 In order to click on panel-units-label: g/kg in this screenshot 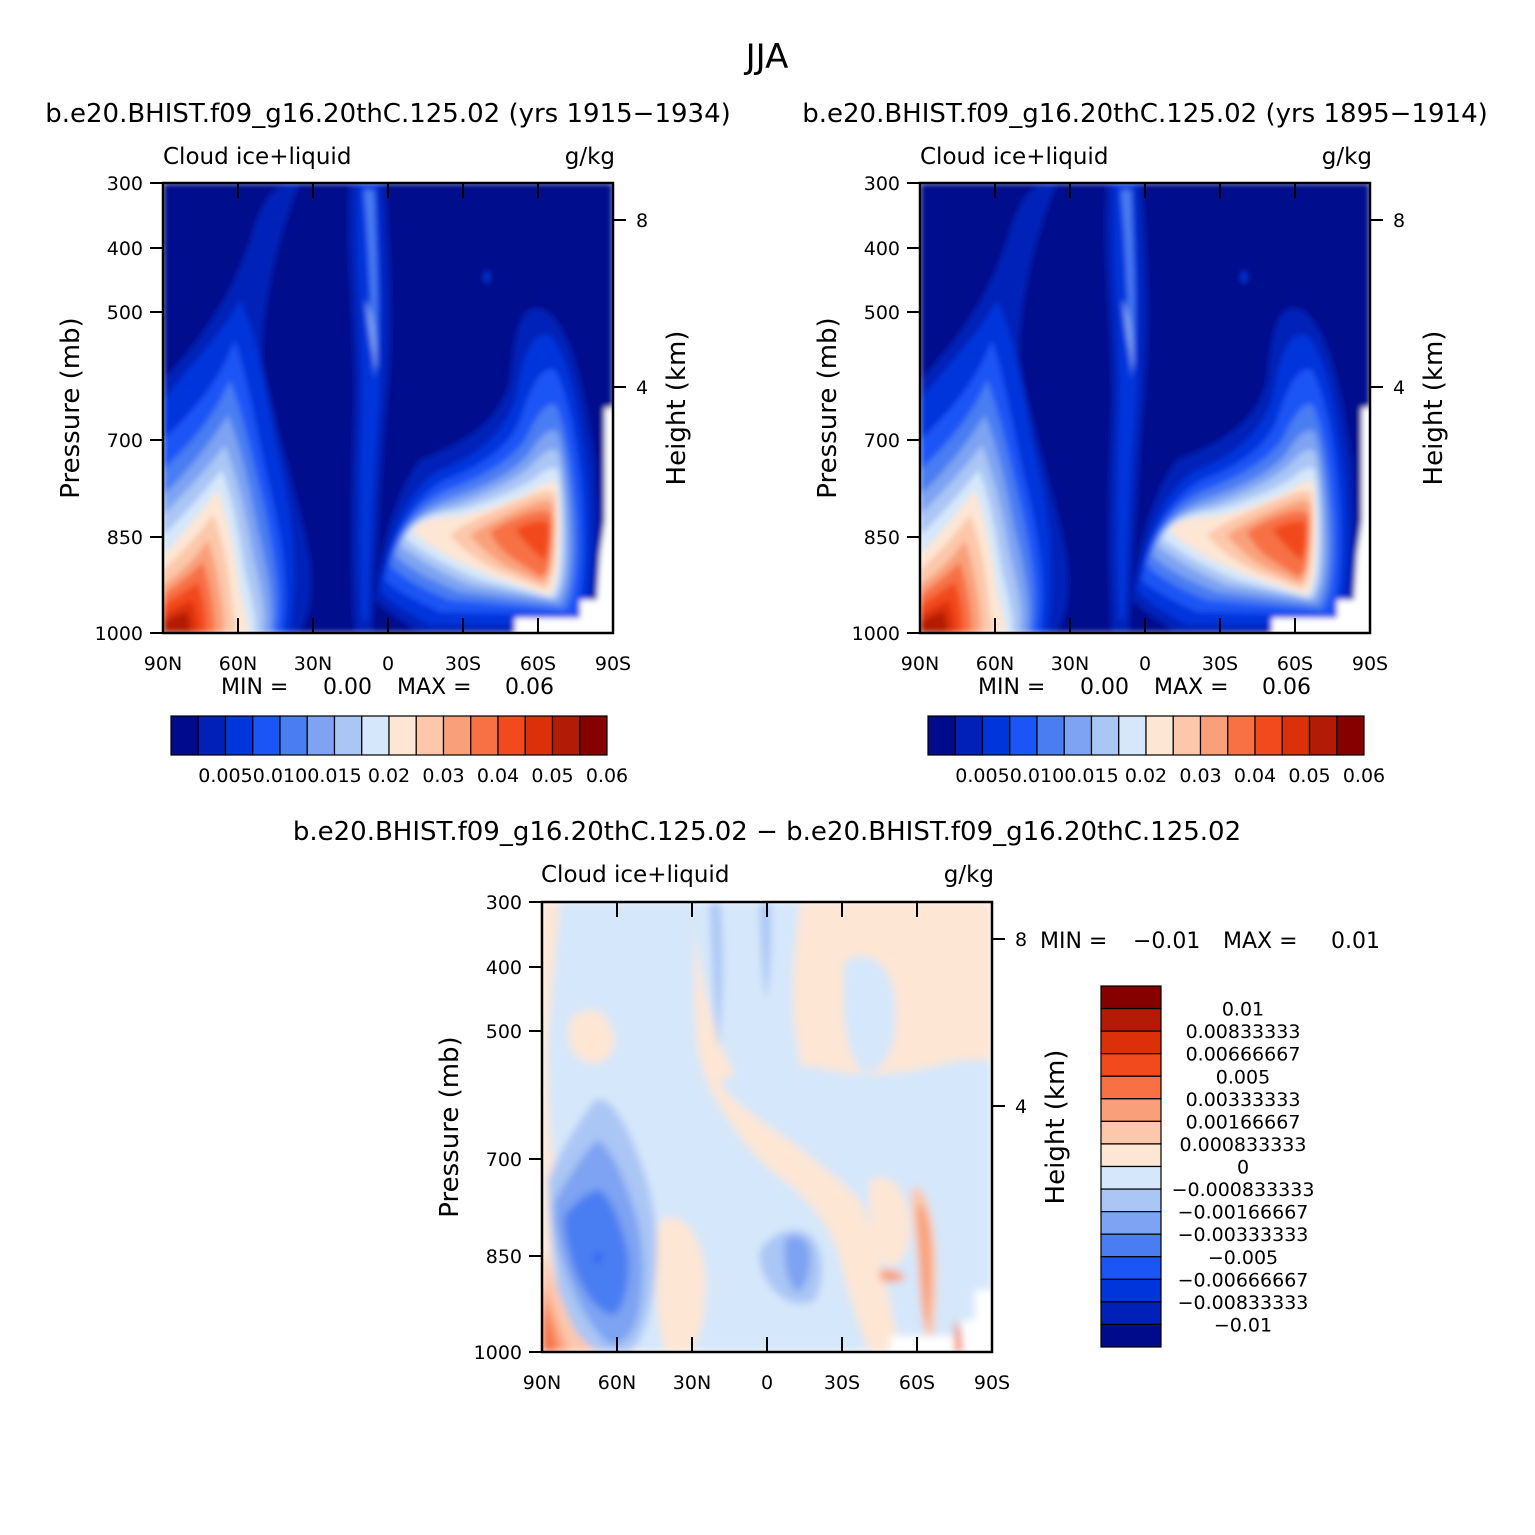, I will do `click(590, 157)`.